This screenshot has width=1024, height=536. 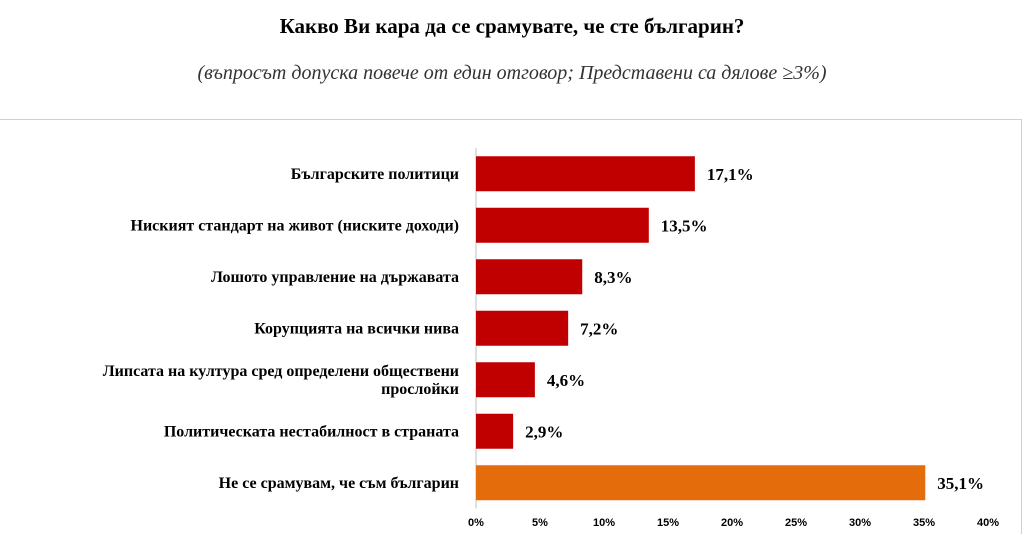 What do you see at coordinates (375, 174) in the screenshot?
I see `category-label: Българските политици` at bounding box center [375, 174].